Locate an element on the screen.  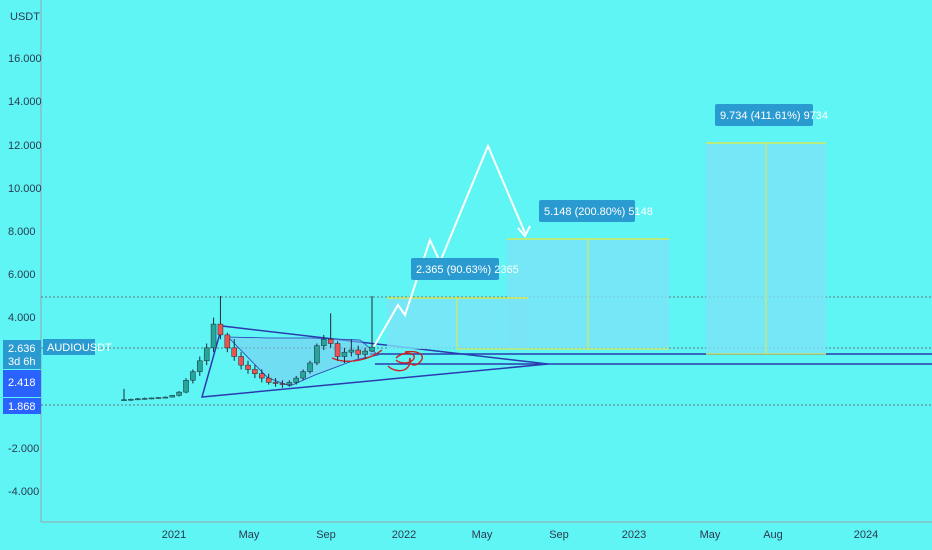
x-tick-label: 2021 is located at coordinates (174, 535).